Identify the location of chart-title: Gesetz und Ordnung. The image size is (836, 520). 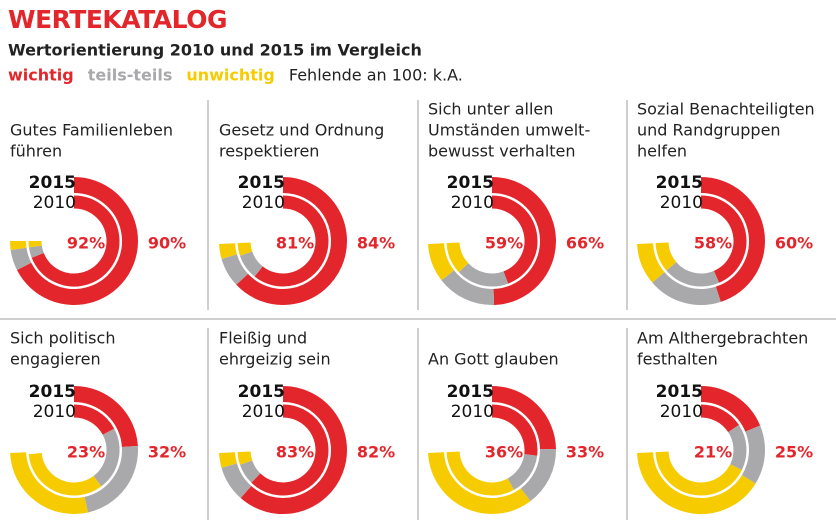
(301, 130).